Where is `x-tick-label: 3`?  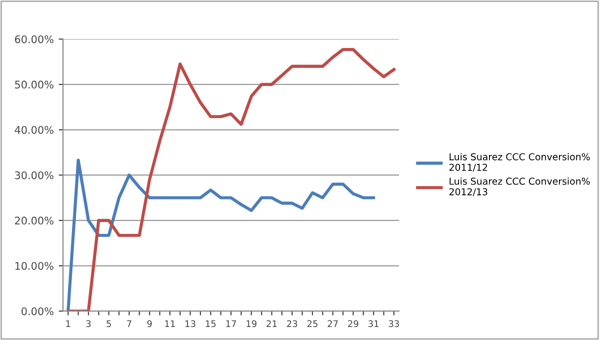 x-tick-label: 3 is located at coordinates (88, 324).